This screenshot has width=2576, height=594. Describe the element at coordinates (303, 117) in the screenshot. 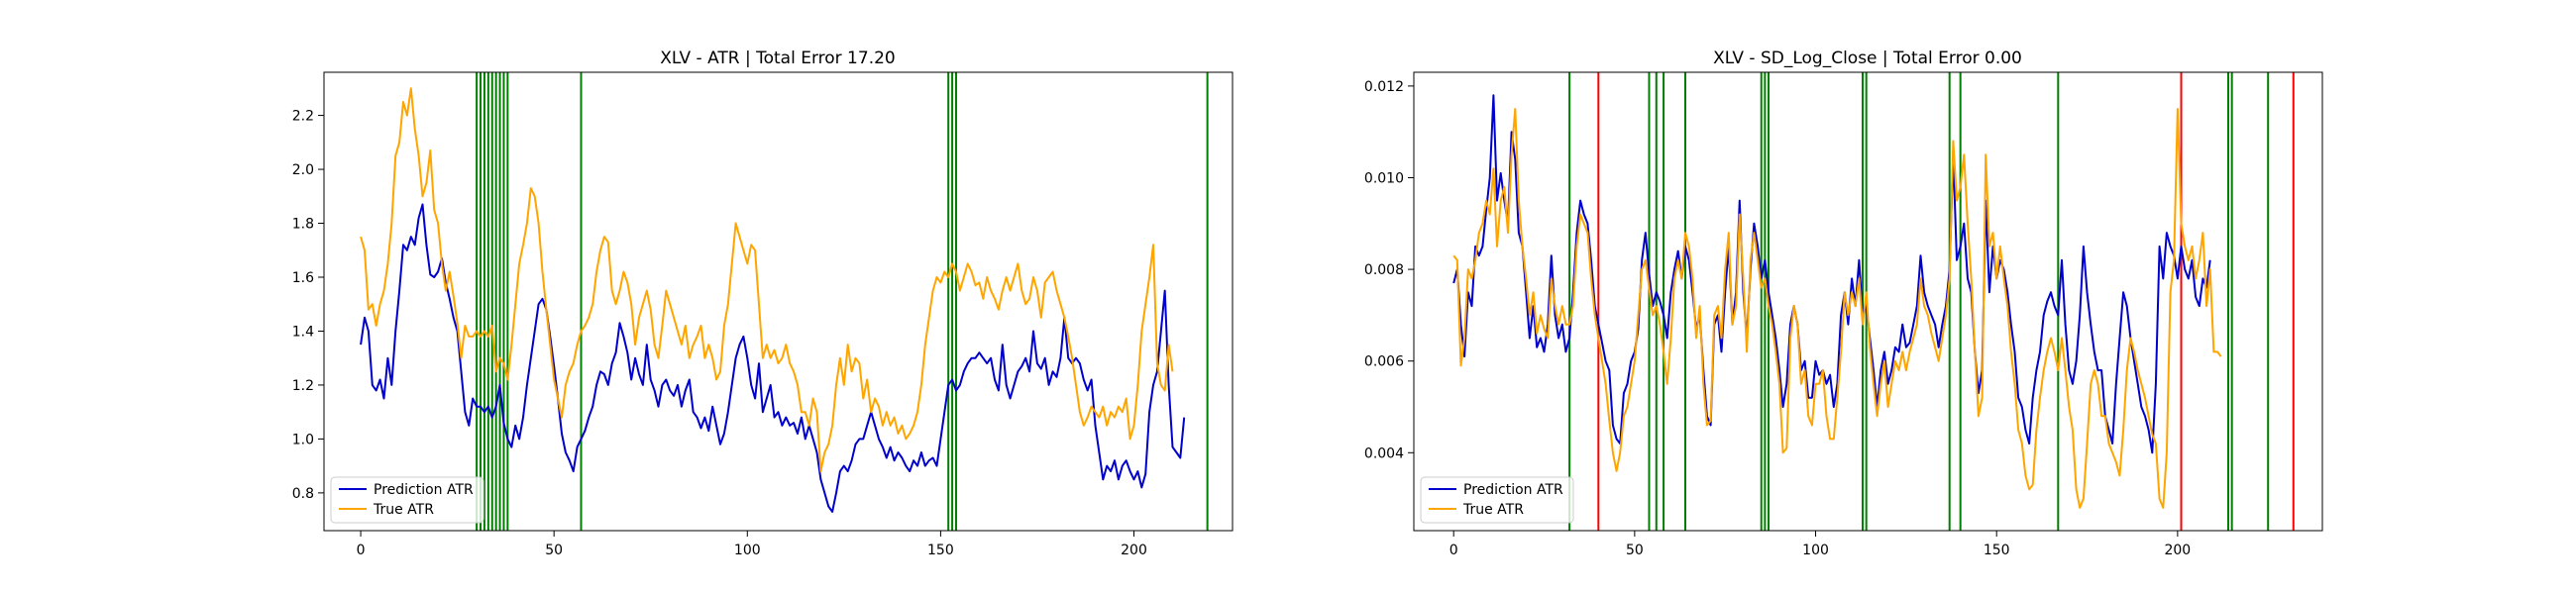

I see `y-tick-label: 2.2` at that location.